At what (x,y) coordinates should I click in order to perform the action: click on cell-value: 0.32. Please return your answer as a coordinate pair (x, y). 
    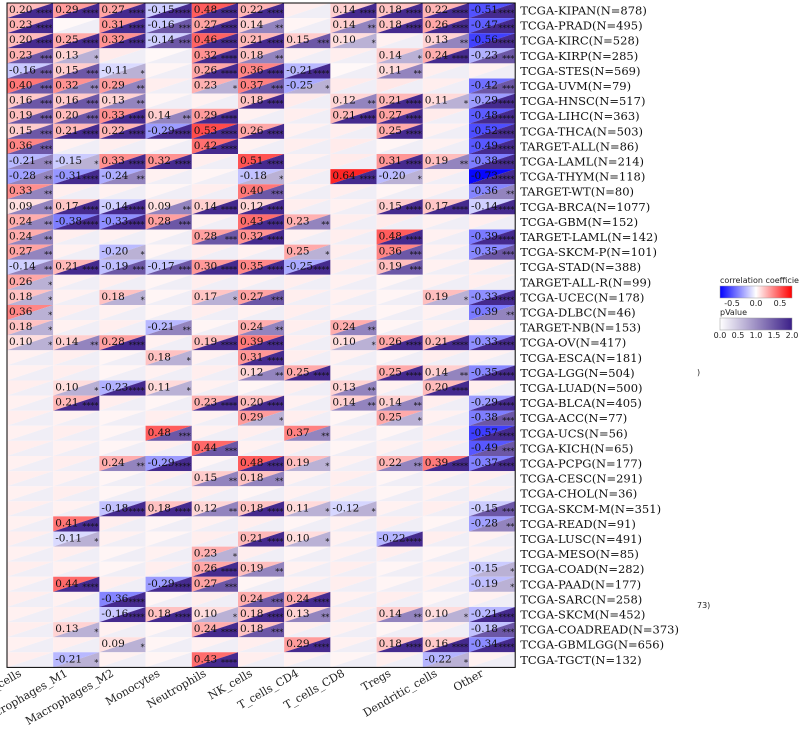
    Looking at the image, I should click on (66, 86).